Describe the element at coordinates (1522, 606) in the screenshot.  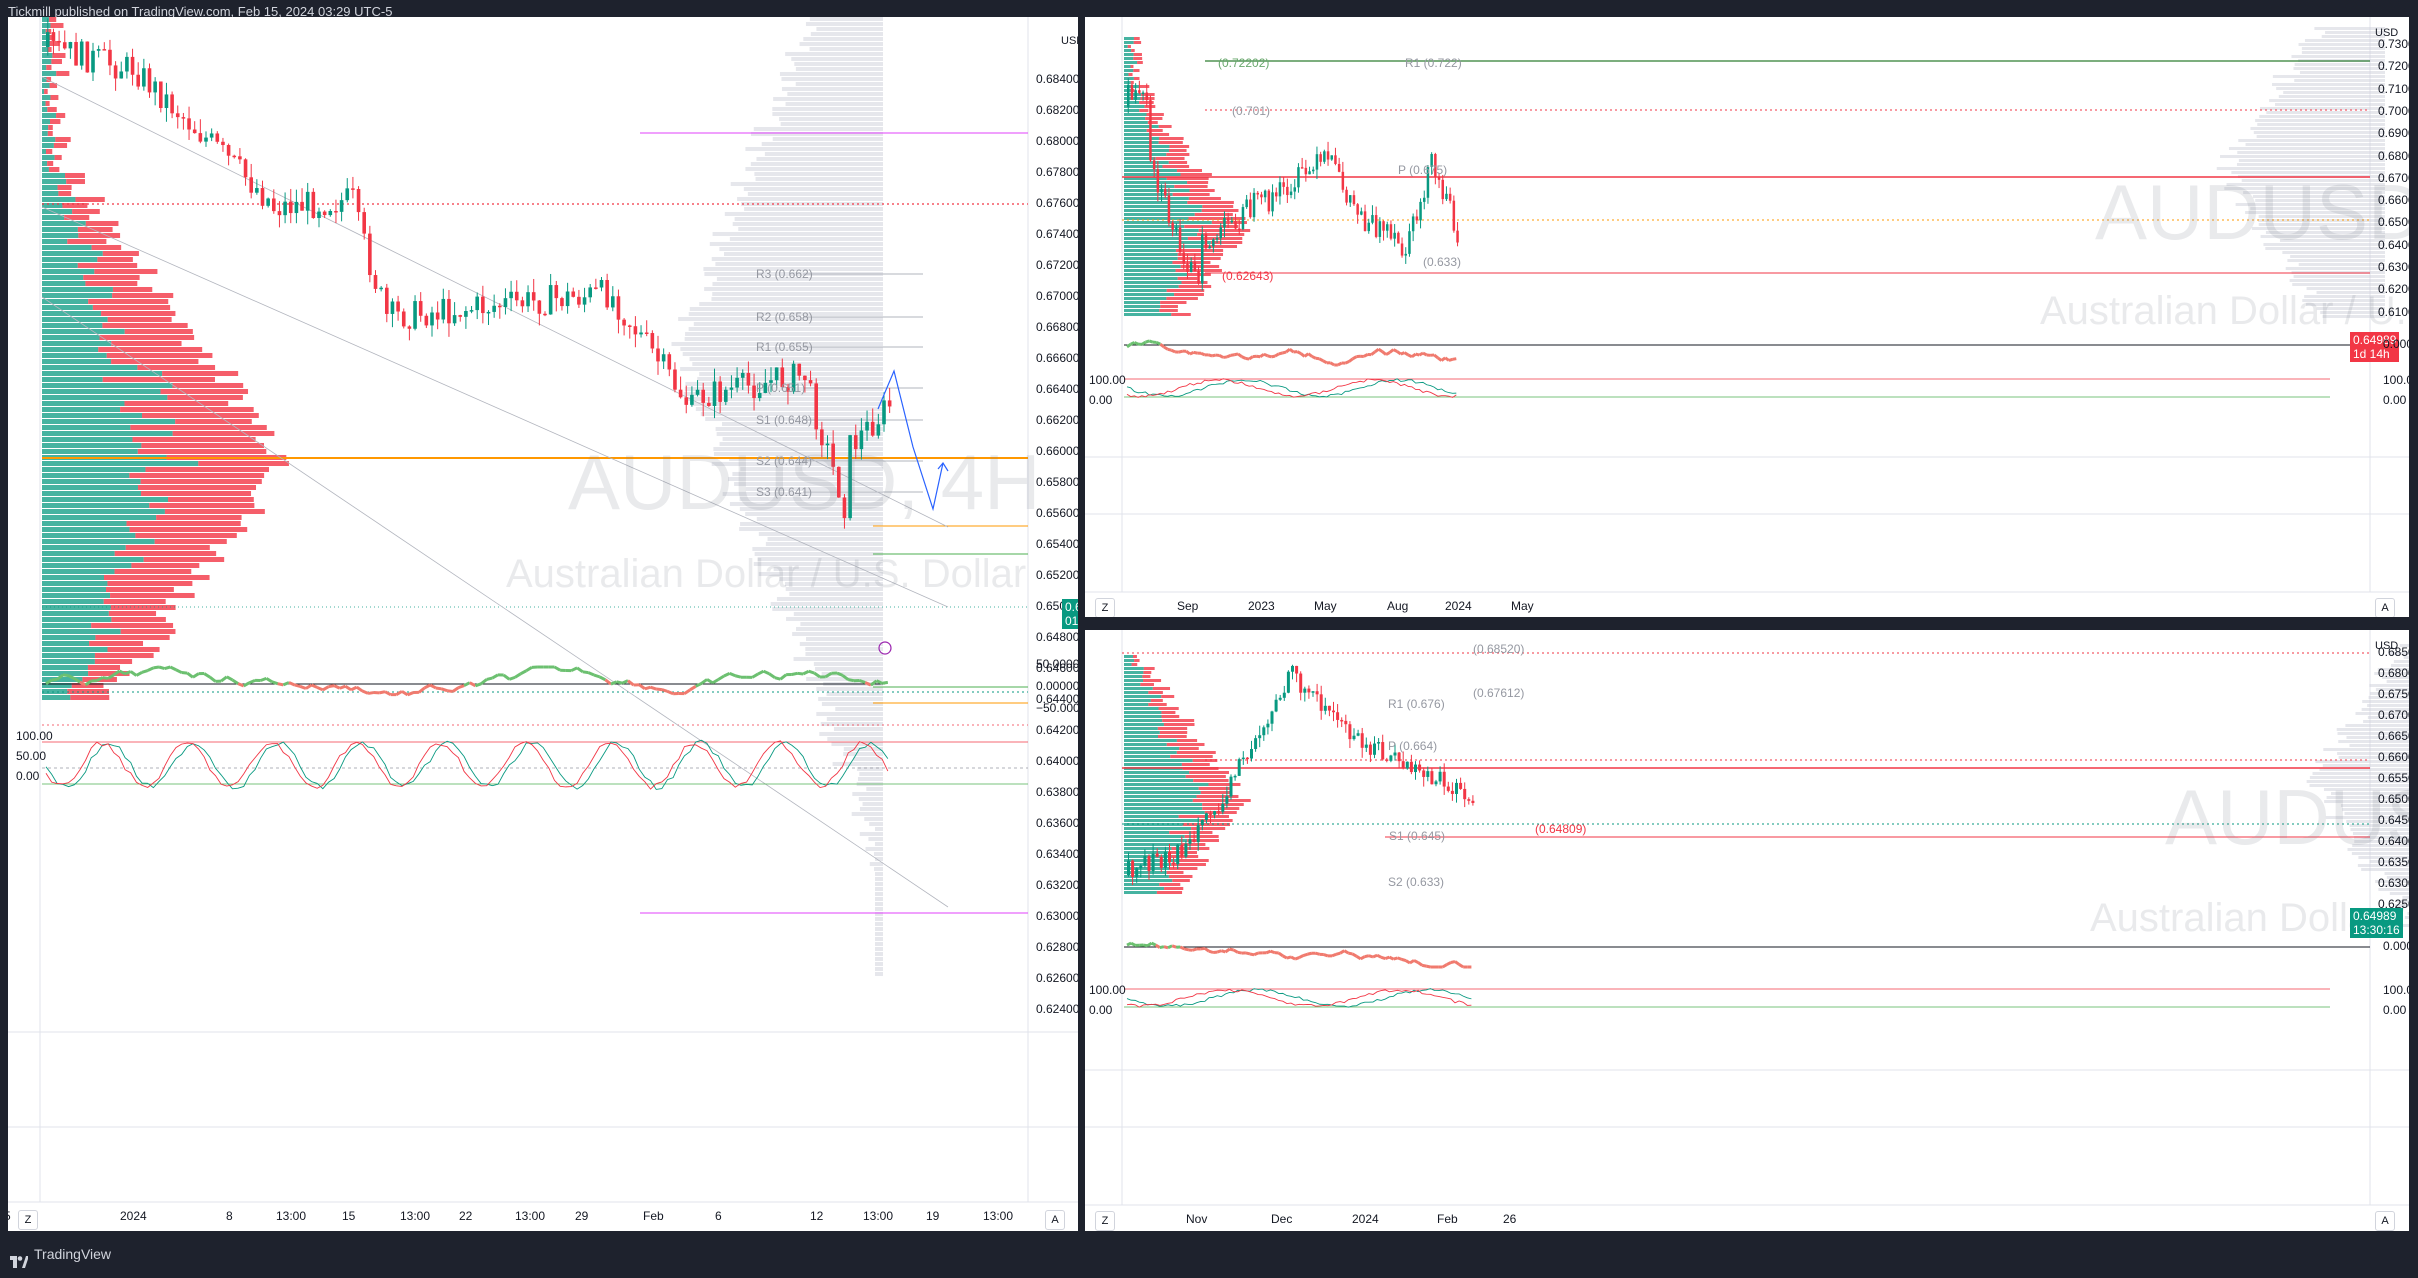
I see `weekly-time-tick: May` at that location.